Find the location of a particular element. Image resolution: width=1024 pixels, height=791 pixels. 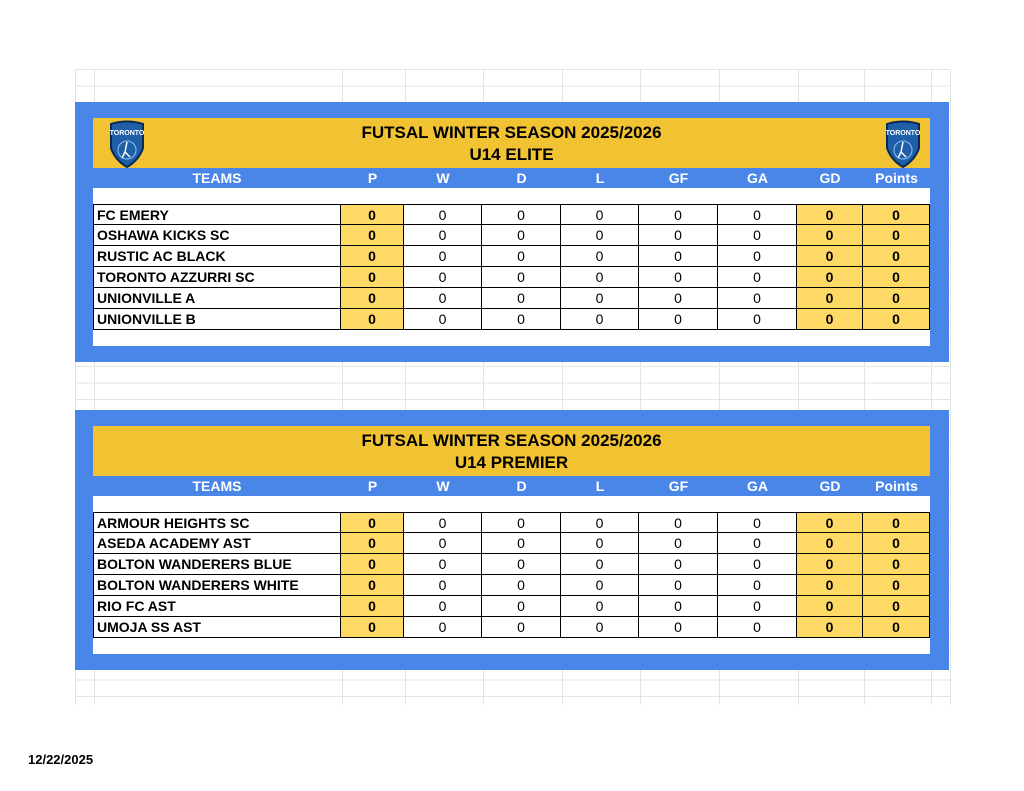

team-name: UNIONVILLE A is located at coordinates (217, 298).